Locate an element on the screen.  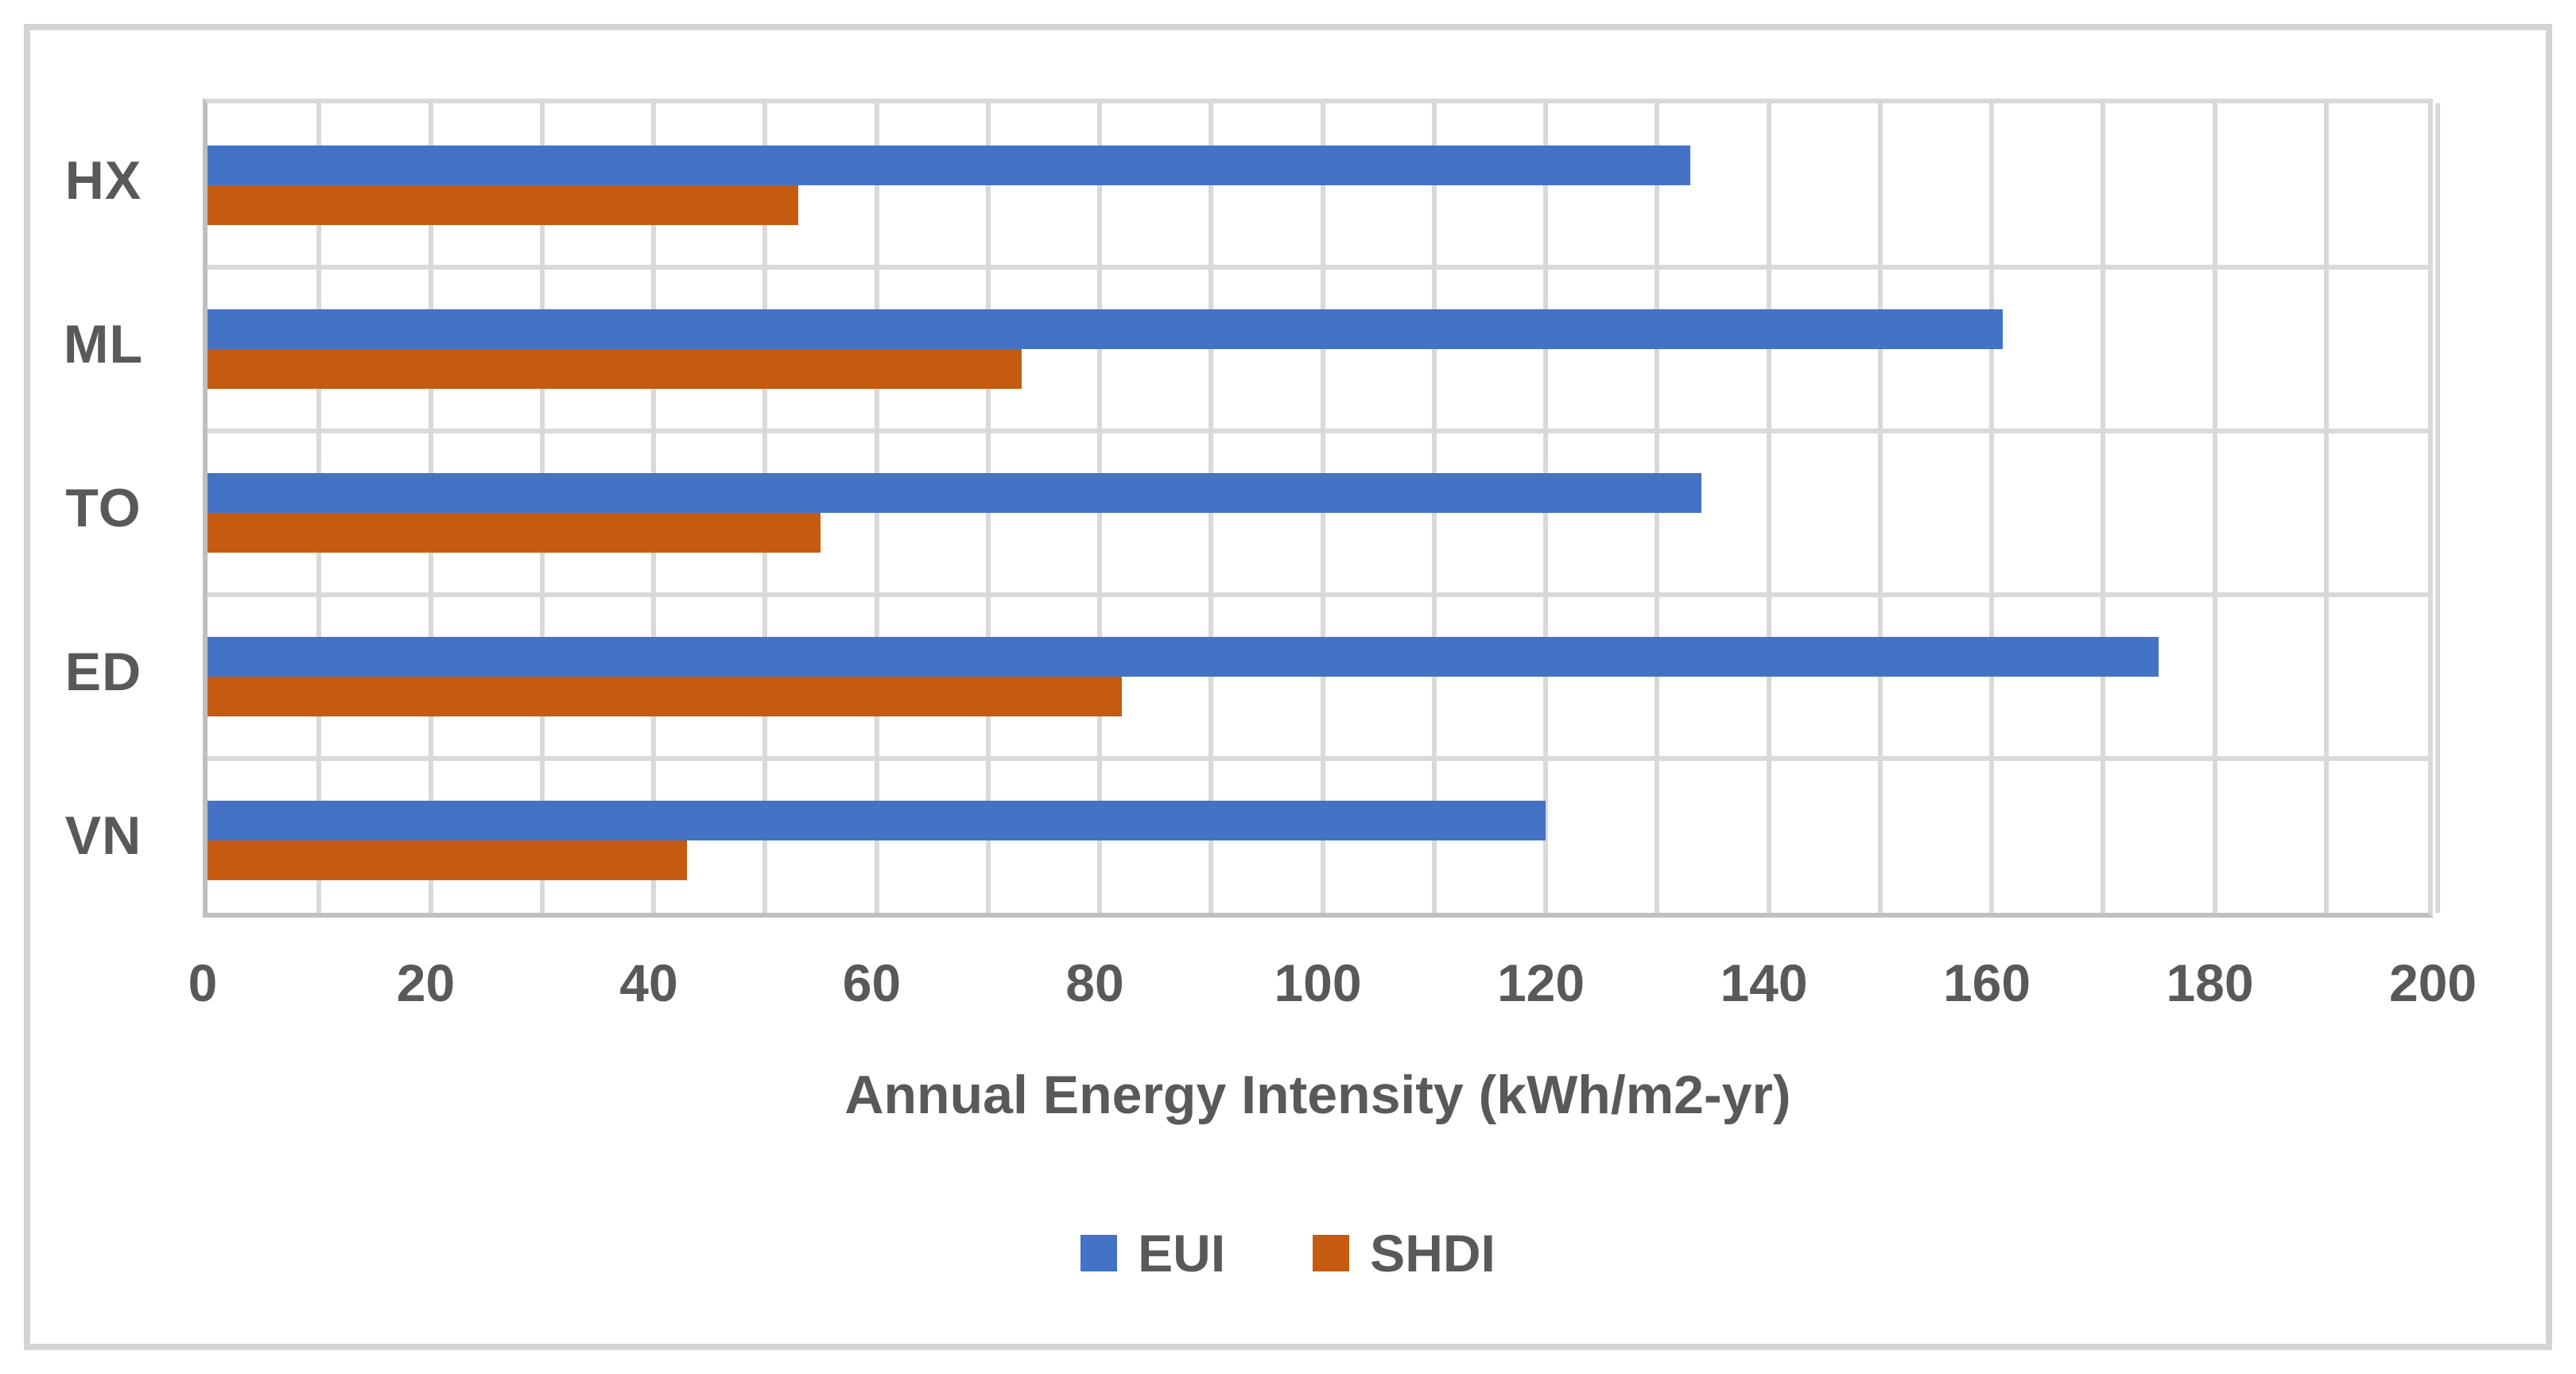
x-axis-ticks: 0 20 40 60 80 100 120 140 160 180 200 is located at coordinates (1332, 988).